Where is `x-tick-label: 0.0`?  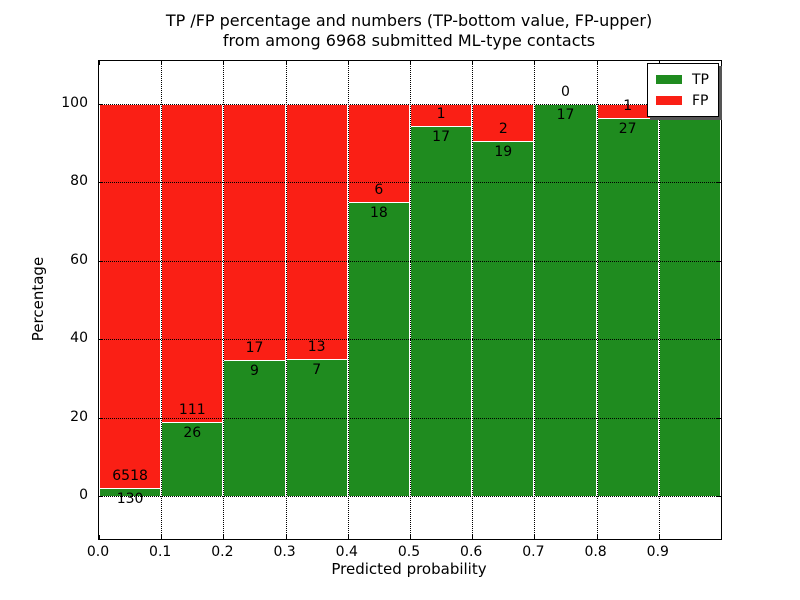
x-tick-label: 0.0 is located at coordinates (98, 552).